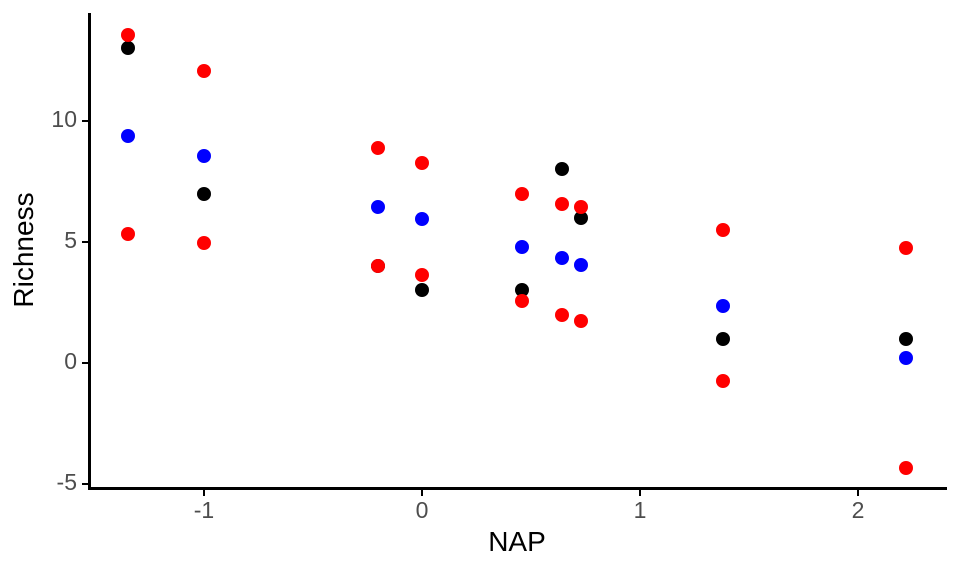 Image resolution: width=960 pixels, height=576 pixels. Describe the element at coordinates (70, 361) in the screenshot. I see `y-tick-label: 0` at that location.